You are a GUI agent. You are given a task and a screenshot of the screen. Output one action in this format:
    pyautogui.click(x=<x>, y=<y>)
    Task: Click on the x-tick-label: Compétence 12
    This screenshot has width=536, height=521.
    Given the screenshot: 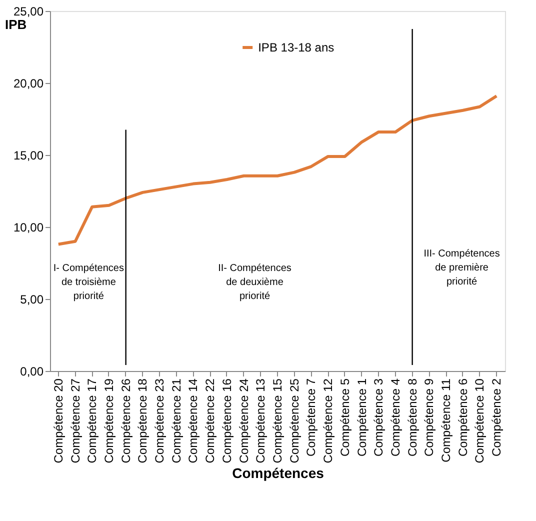 What is the action you would take?
    pyautogui.click(x=328, y=421)
    